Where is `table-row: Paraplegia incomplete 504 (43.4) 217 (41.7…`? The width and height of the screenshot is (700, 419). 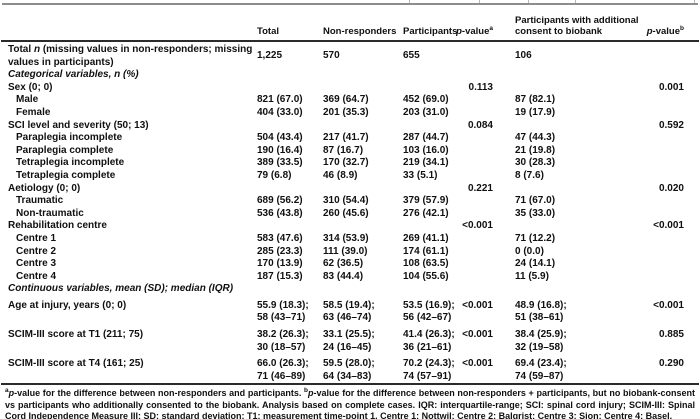
table-row: Paraplegia incomplete 504 (43.4) 217 (41.7… is located at coordinates (350, 138).